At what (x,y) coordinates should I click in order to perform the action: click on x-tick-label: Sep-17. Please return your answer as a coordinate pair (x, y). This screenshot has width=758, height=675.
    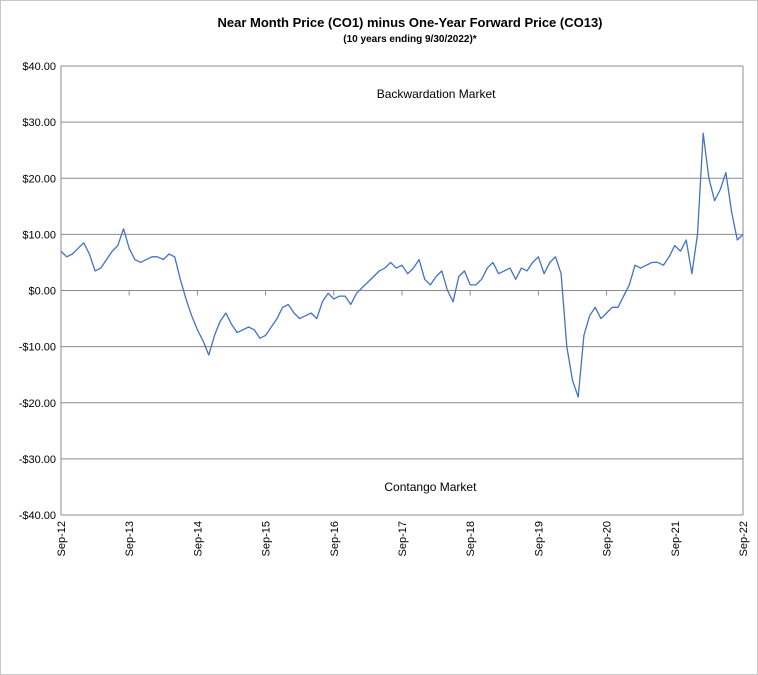
    Looking at the image, I should click on (403, 538).